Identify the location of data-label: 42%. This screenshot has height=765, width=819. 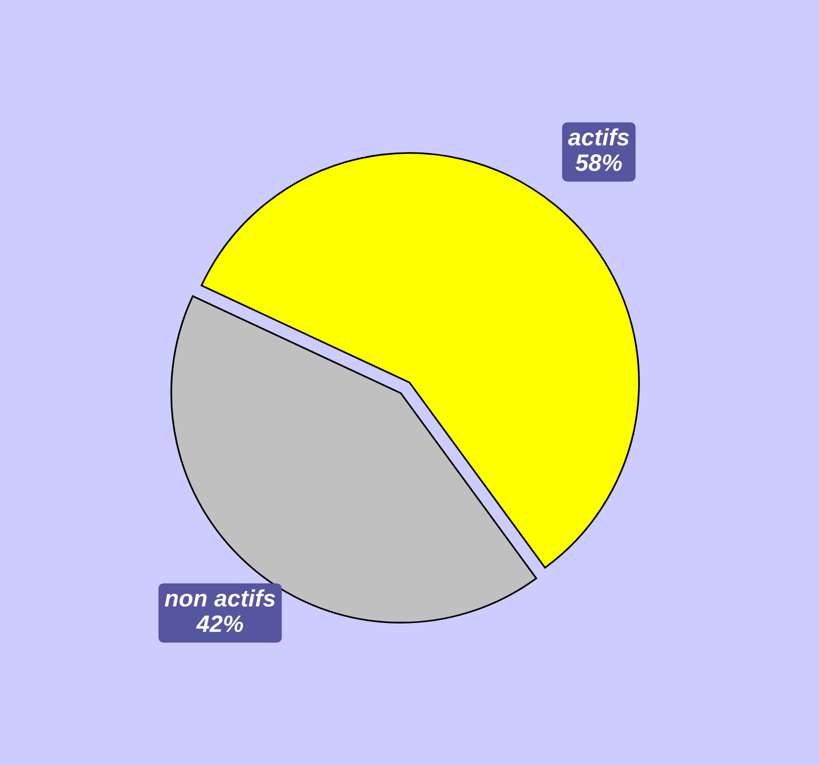
(220, 623).